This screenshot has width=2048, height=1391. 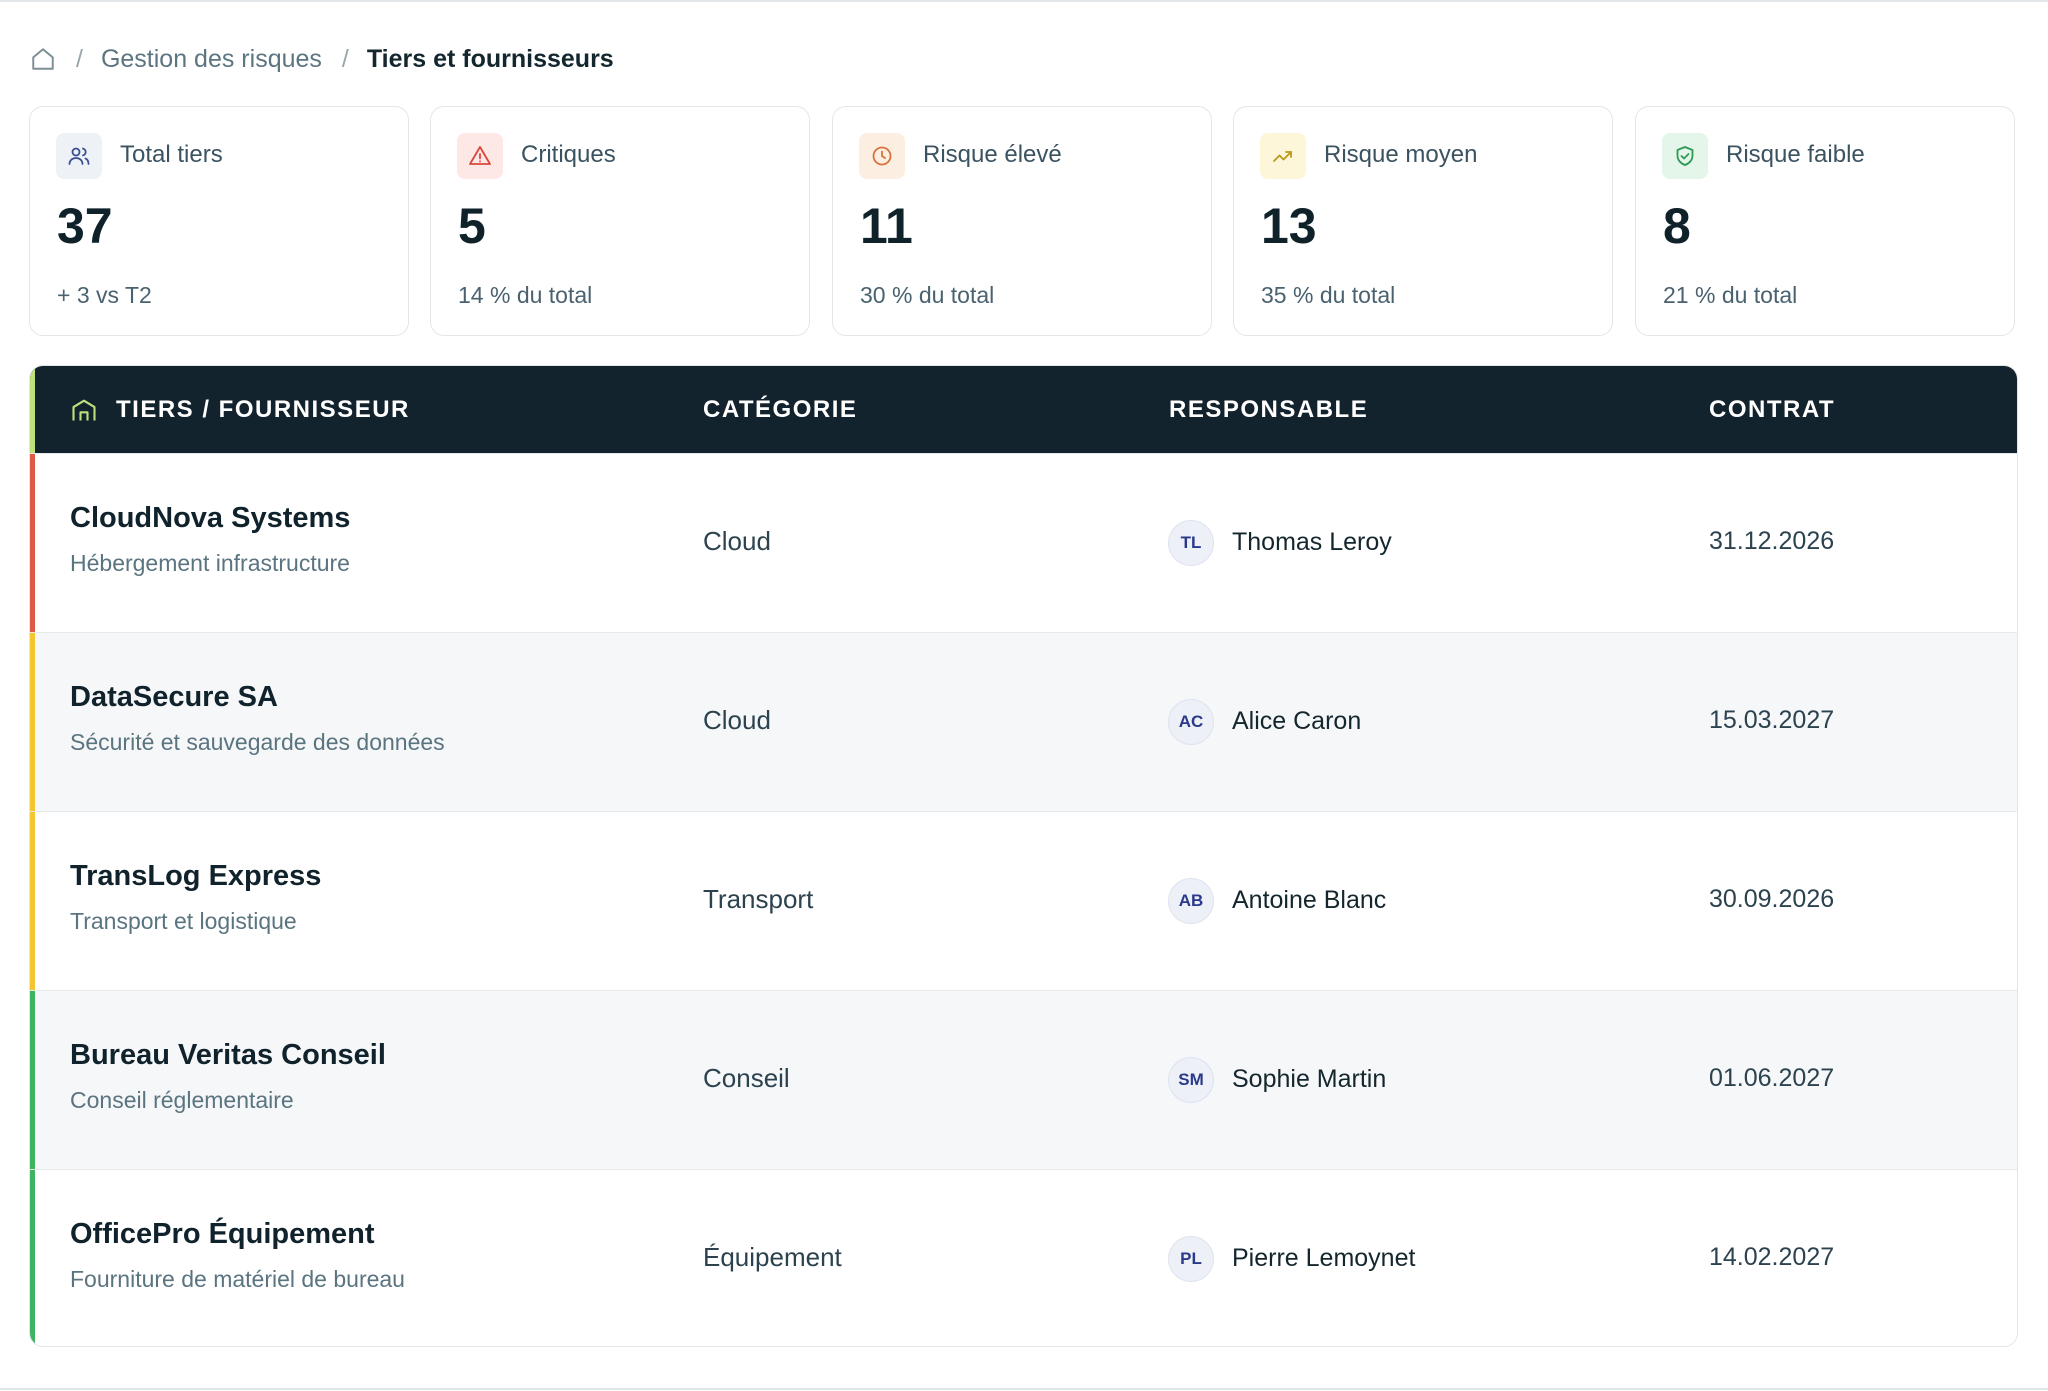 What do you see at coordinates (927, 295) in the screenshot?
I see `stat-subtext: 30 % du total` at bounding box center [927, 295].